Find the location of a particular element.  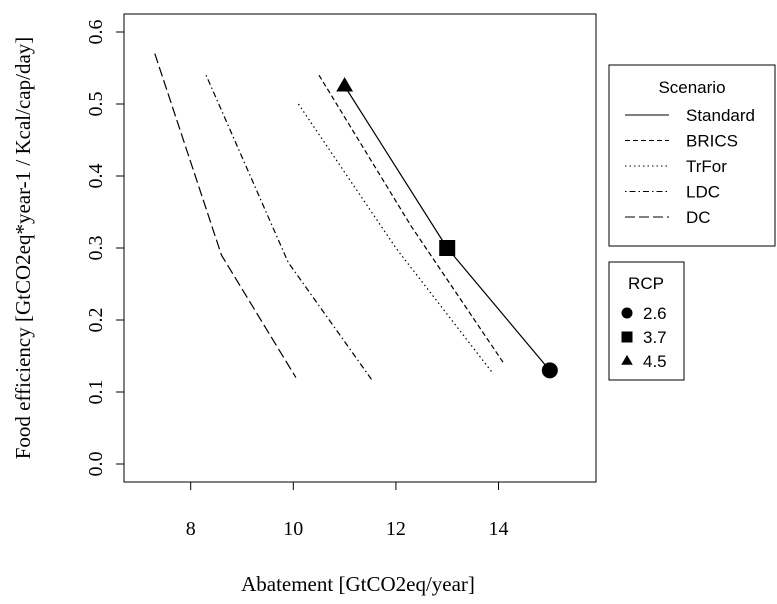

legend-scenario-box is located at coordinates (692, 155).